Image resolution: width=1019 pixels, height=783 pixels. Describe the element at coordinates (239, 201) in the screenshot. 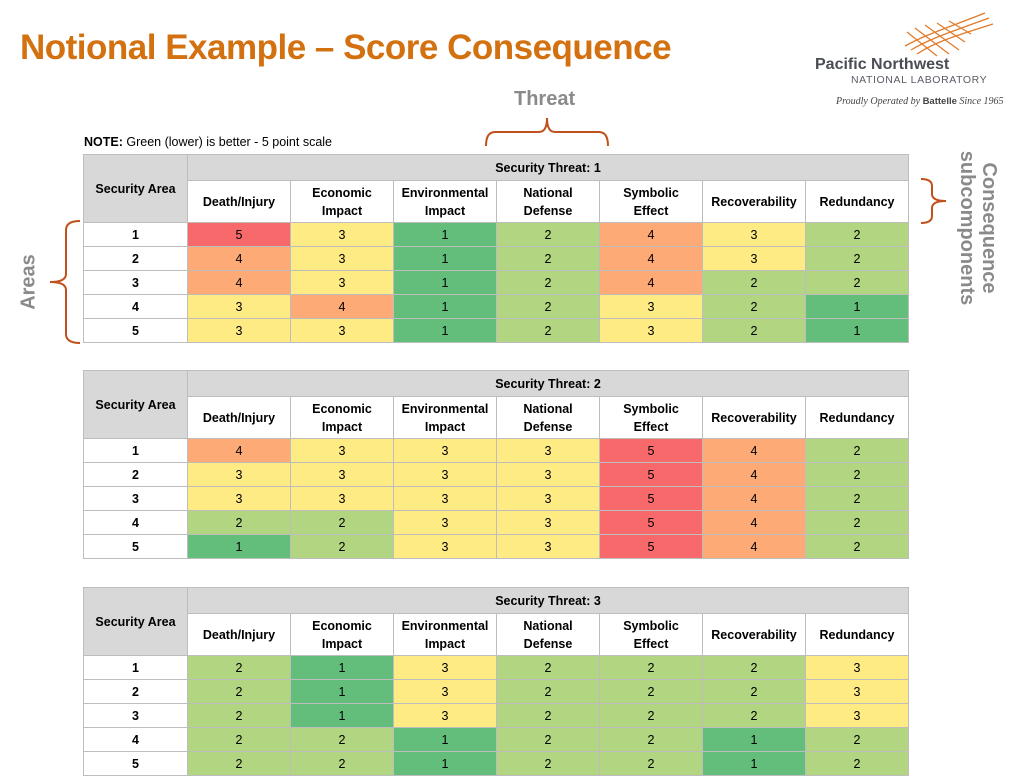

I see `column-header-line: Death/Injury` at that location.